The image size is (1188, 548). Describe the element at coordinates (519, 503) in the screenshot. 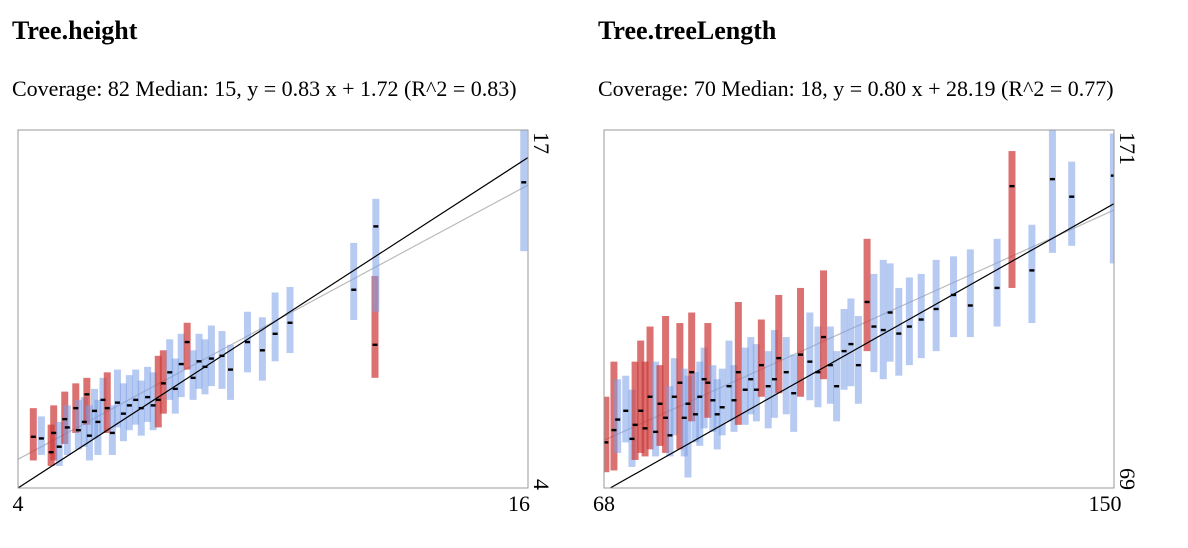

I see `x-tick-label-max: 16` at that location.